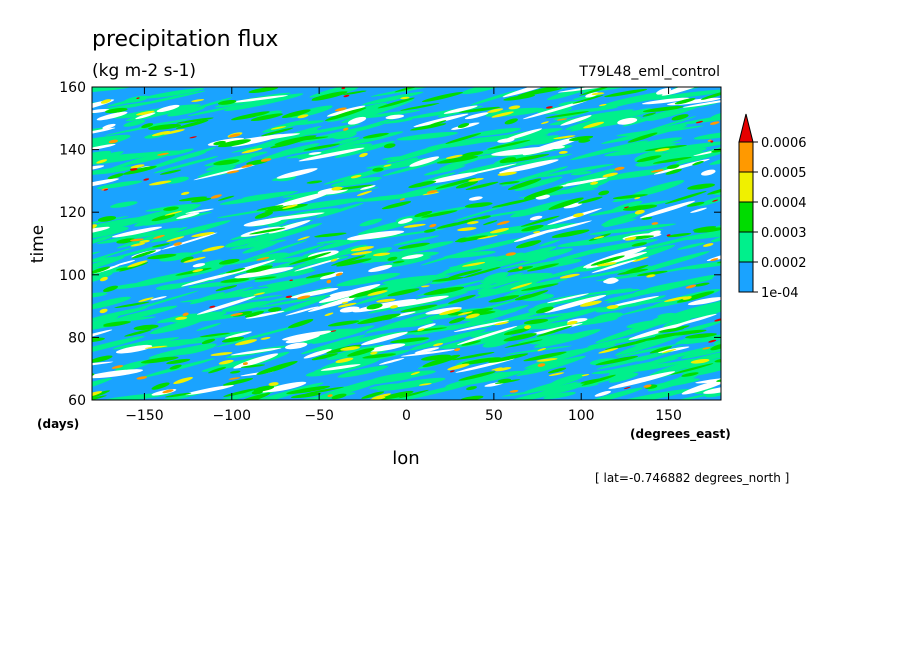 The image size is (904, 658). Describe the element at coordinates (38, 244) in the screenshot. I see `y-axis-label: time` at that location.